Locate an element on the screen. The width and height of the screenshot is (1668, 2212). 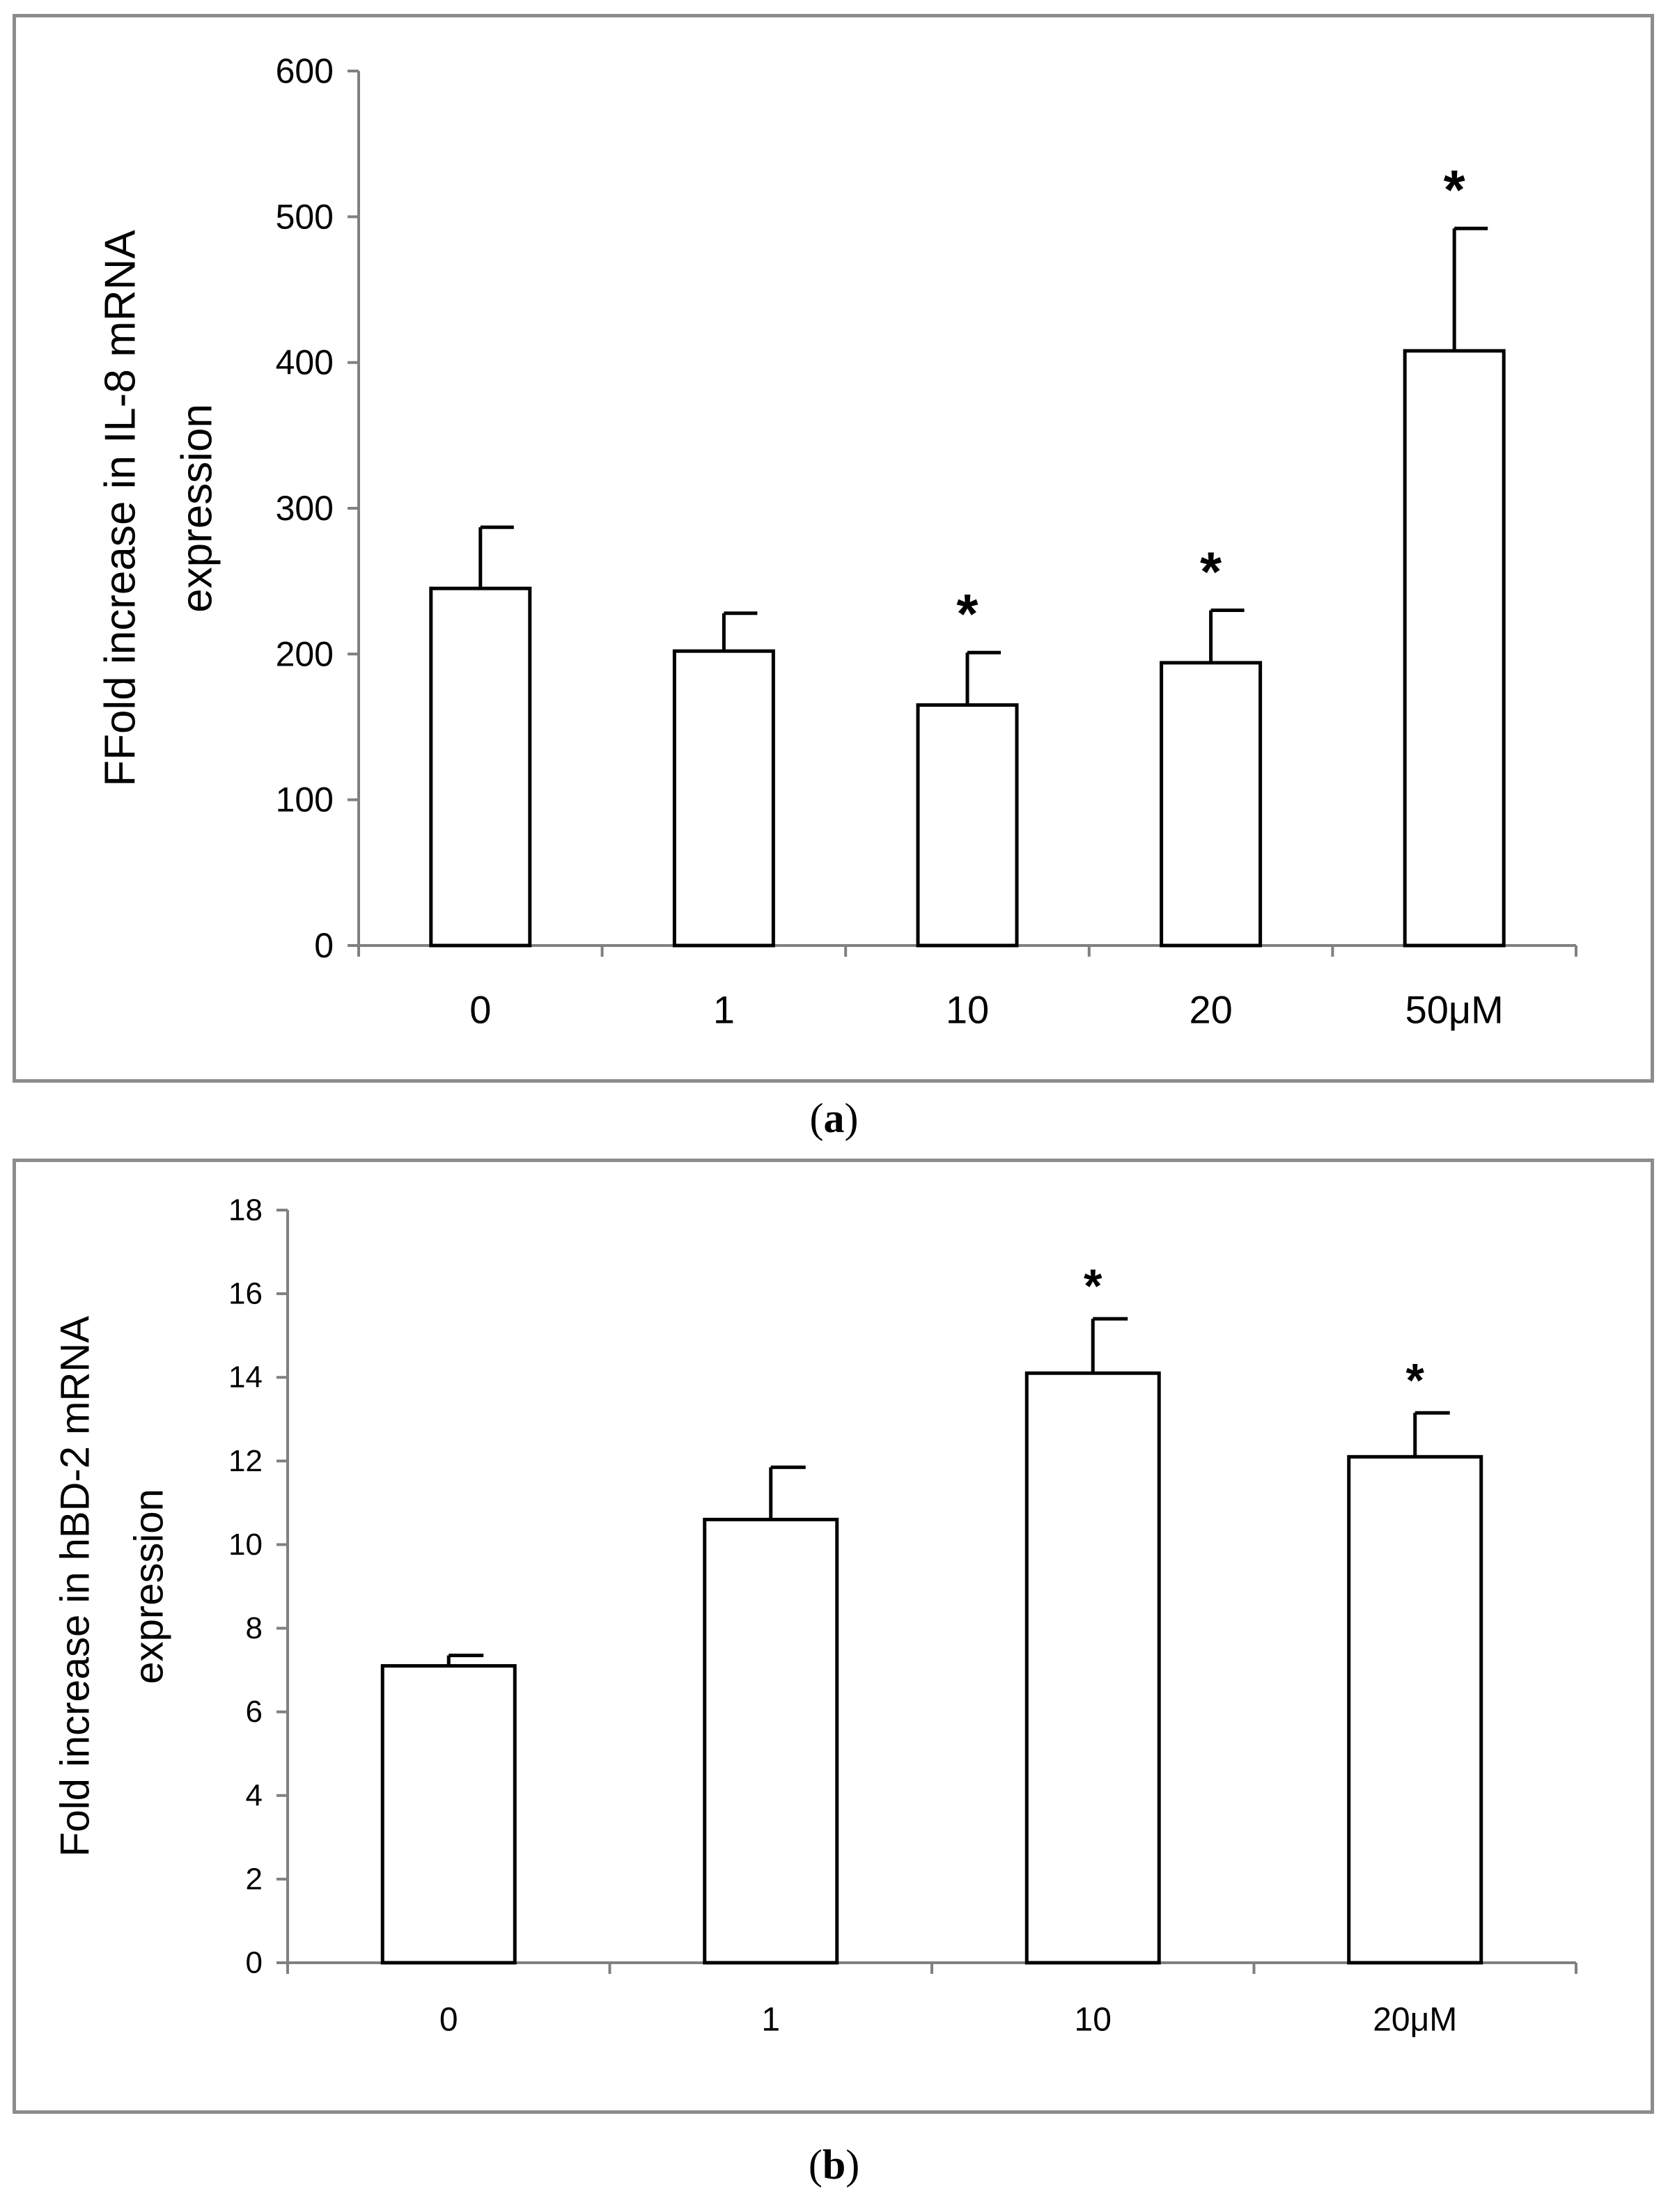
caption-a-letter: a is located at coordinates (834, 1118).